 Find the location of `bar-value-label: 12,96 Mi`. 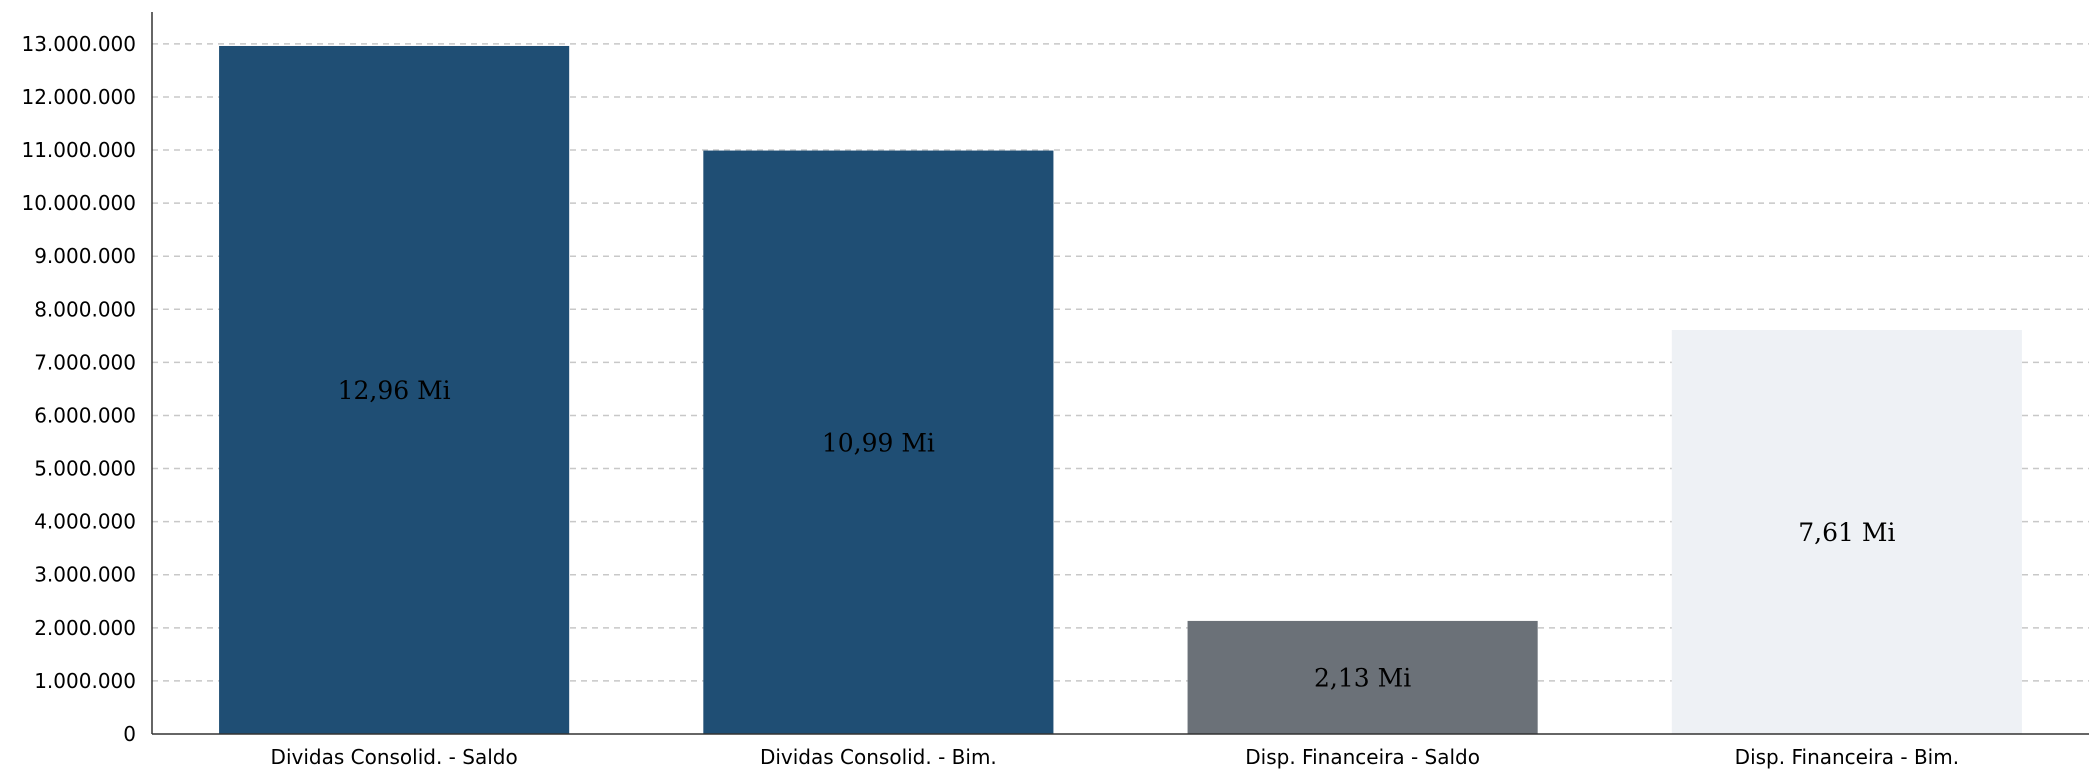

bar-value-label: 12,96 Mi is located at coordinates (394, 390).